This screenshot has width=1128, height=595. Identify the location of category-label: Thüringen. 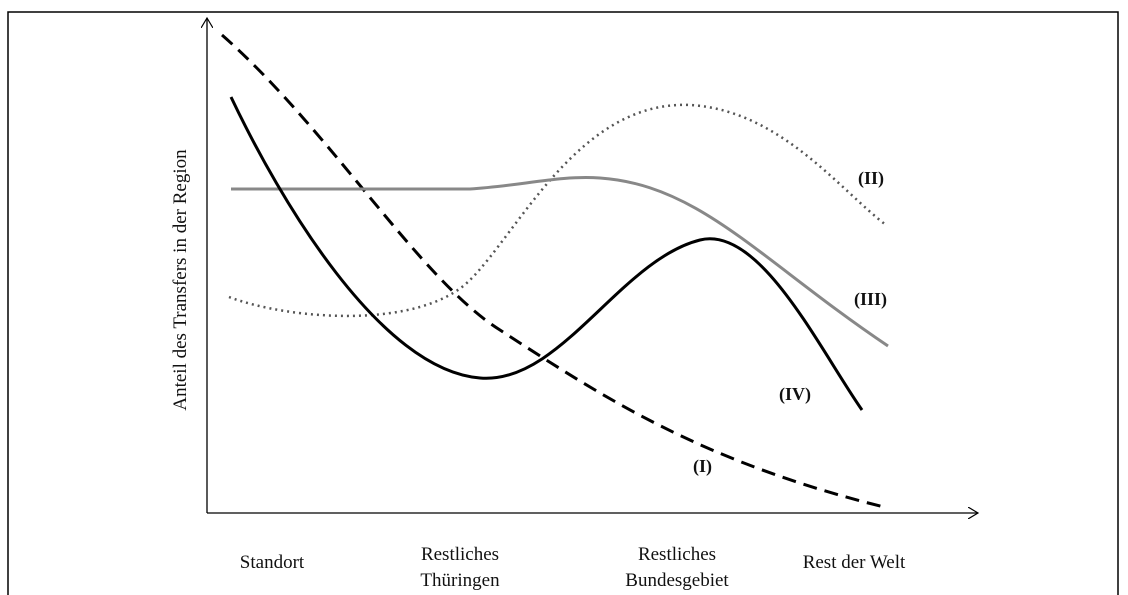
(460, 580).